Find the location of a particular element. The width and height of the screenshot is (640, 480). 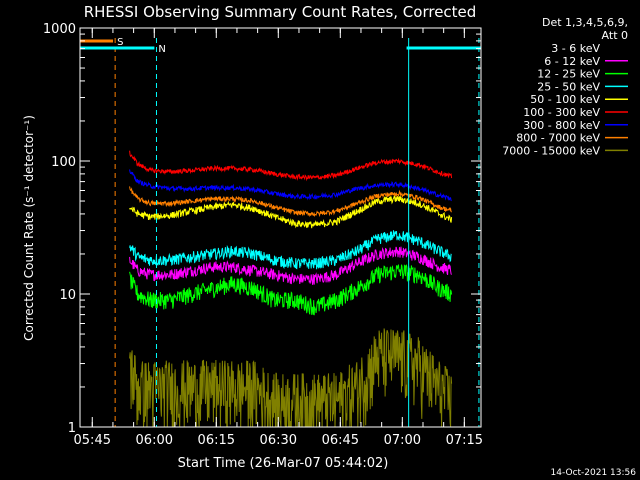

y-tick-label: 10 is located at coordinates (67, 295).